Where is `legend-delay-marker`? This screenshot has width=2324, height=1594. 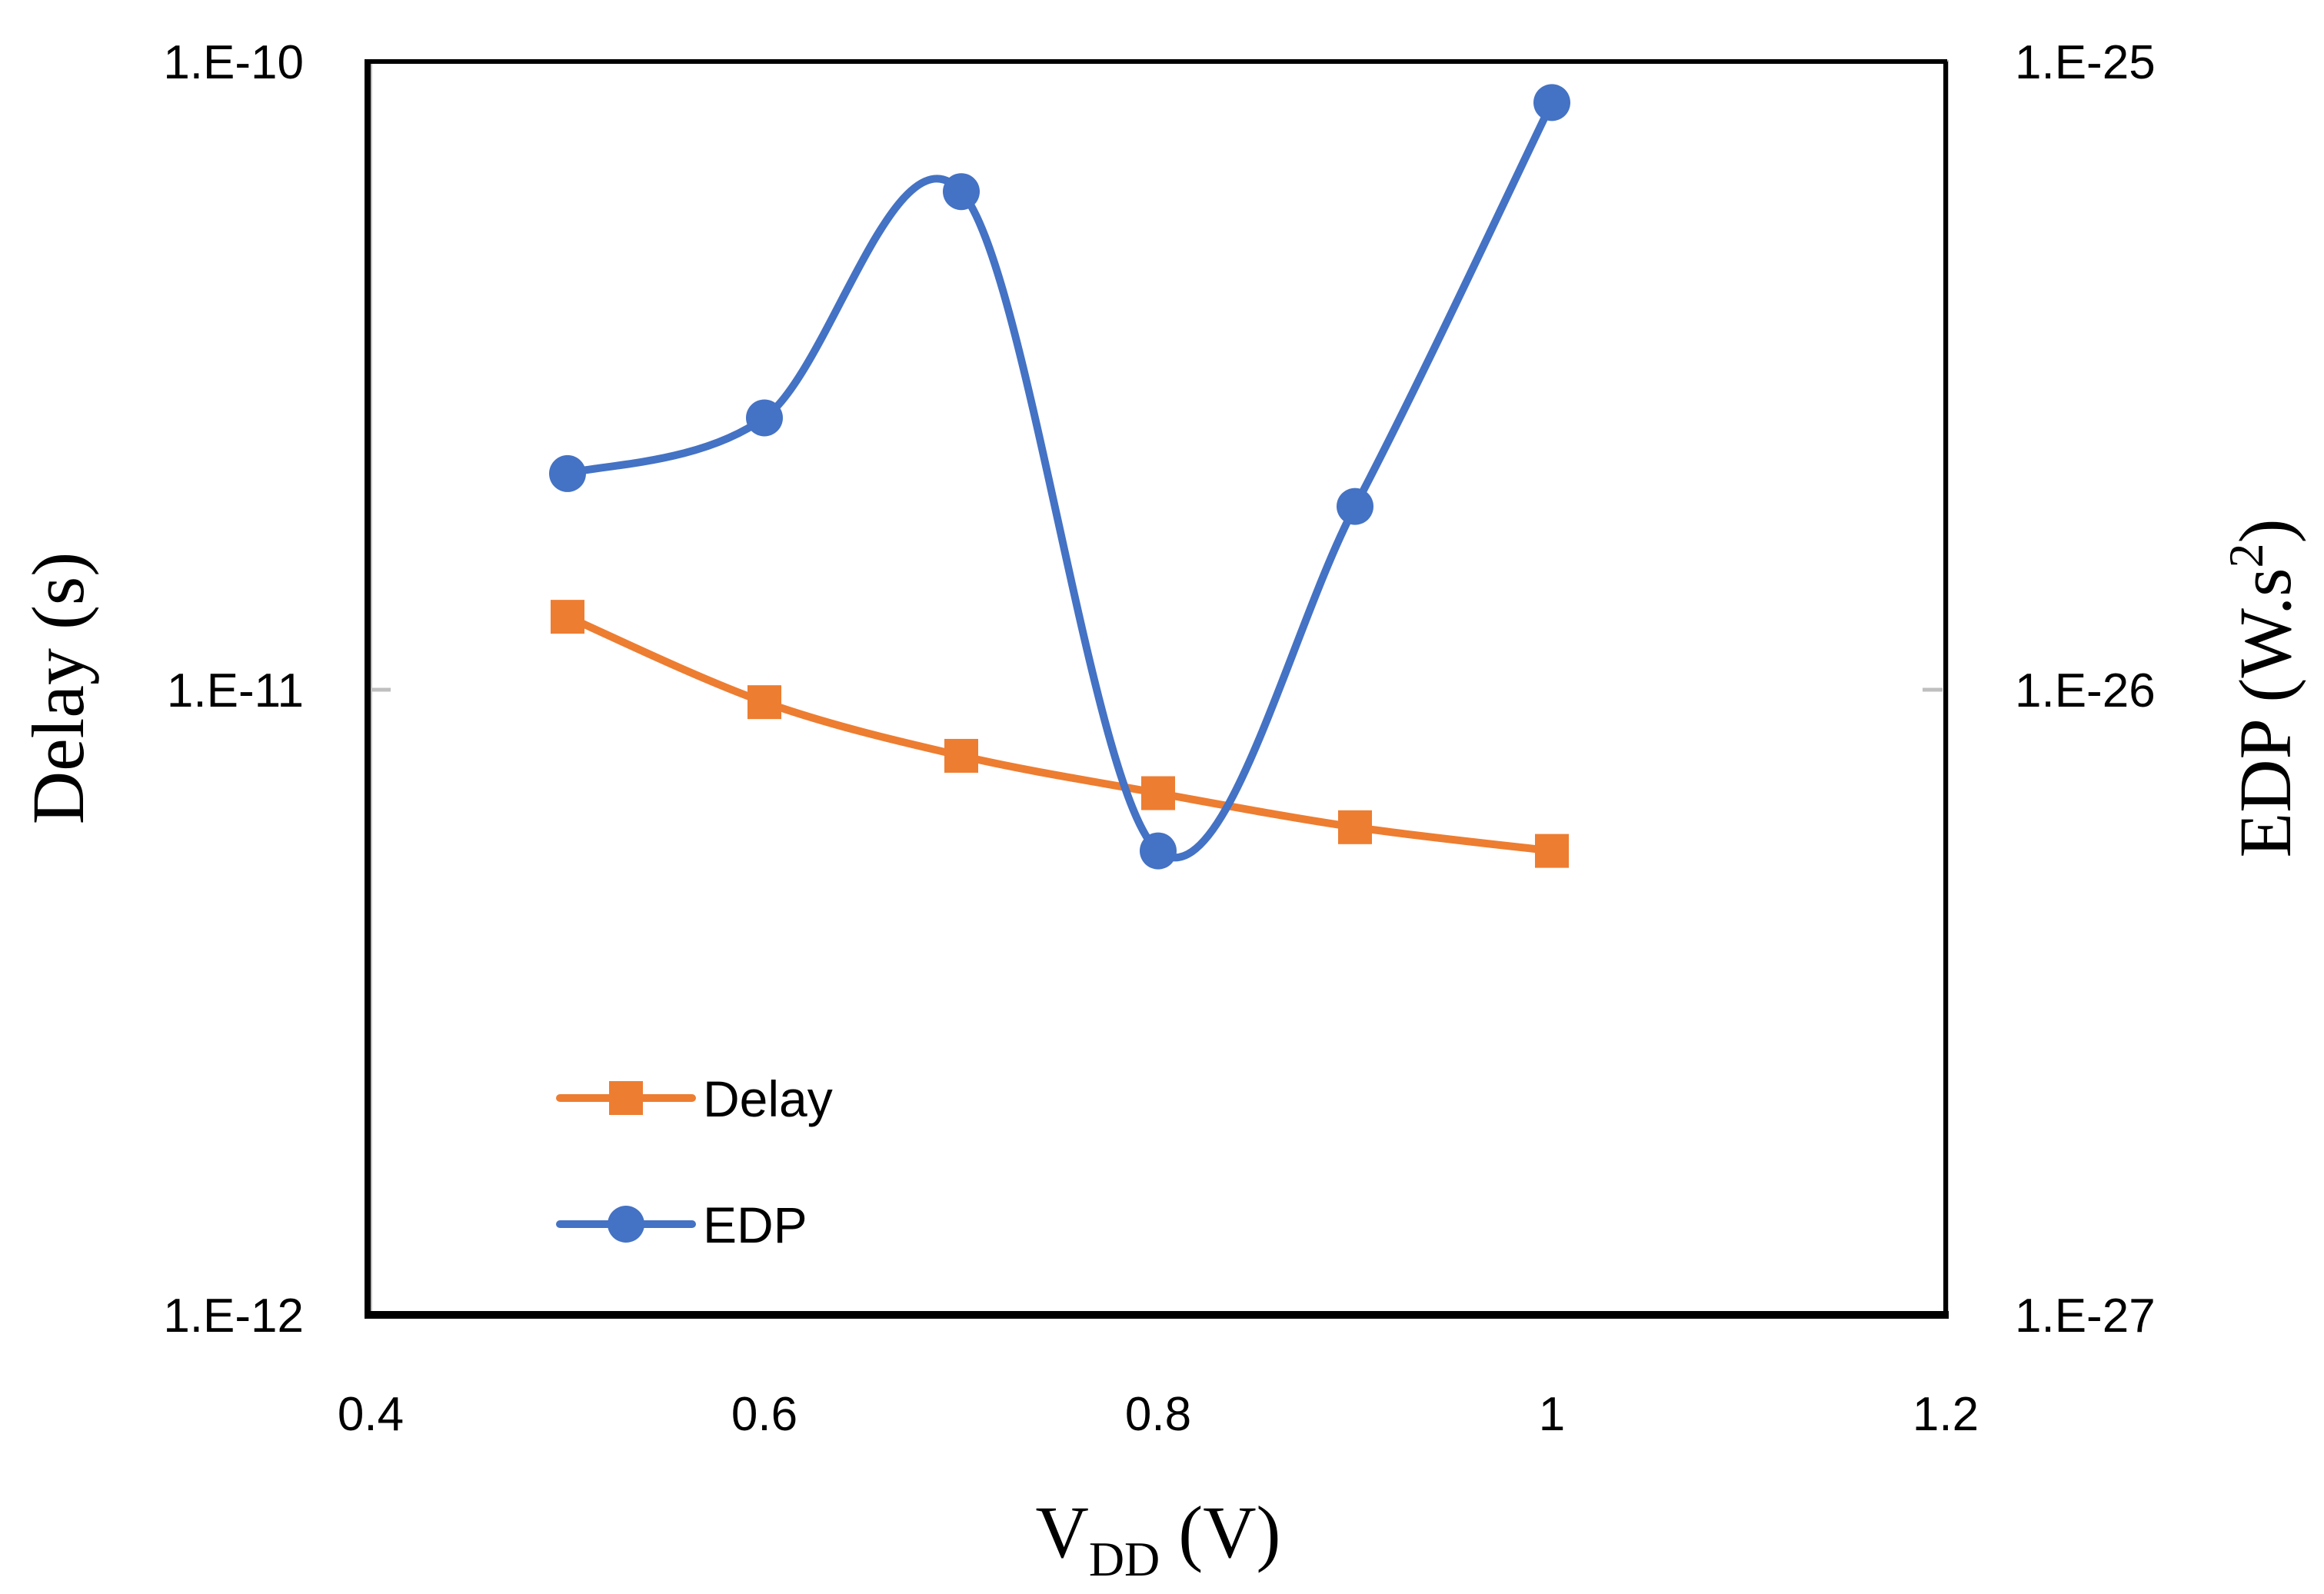 legend-delay-marker is located at coordinates (626, 1098).